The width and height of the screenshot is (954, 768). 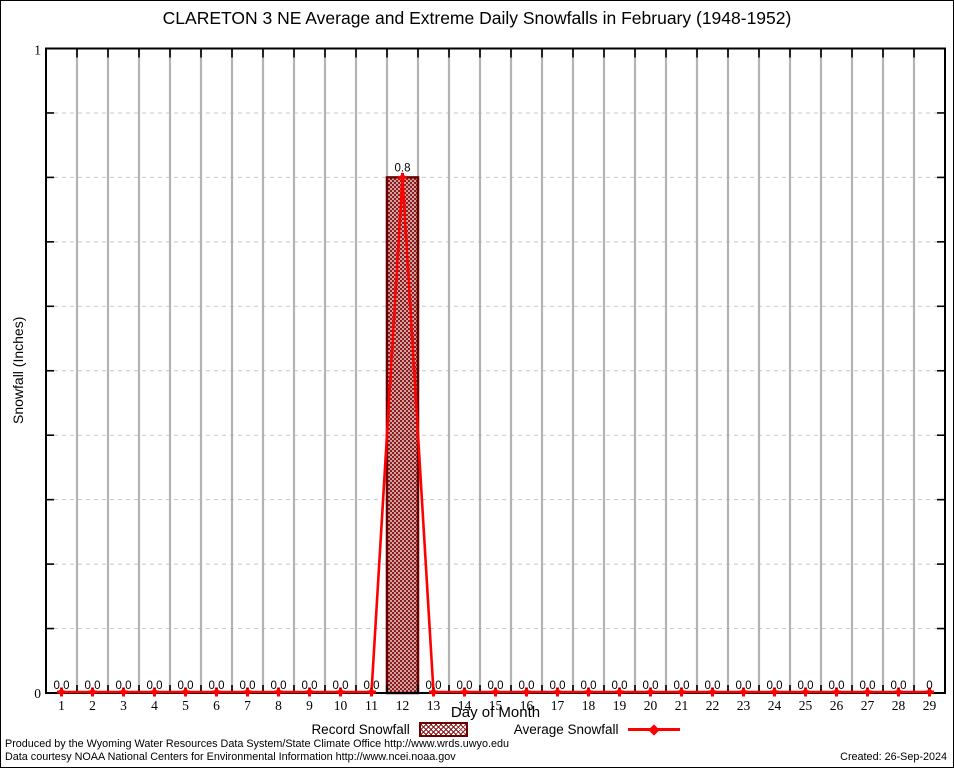 I want to click on x-tick-label: 14, so click(x=465, y=705).